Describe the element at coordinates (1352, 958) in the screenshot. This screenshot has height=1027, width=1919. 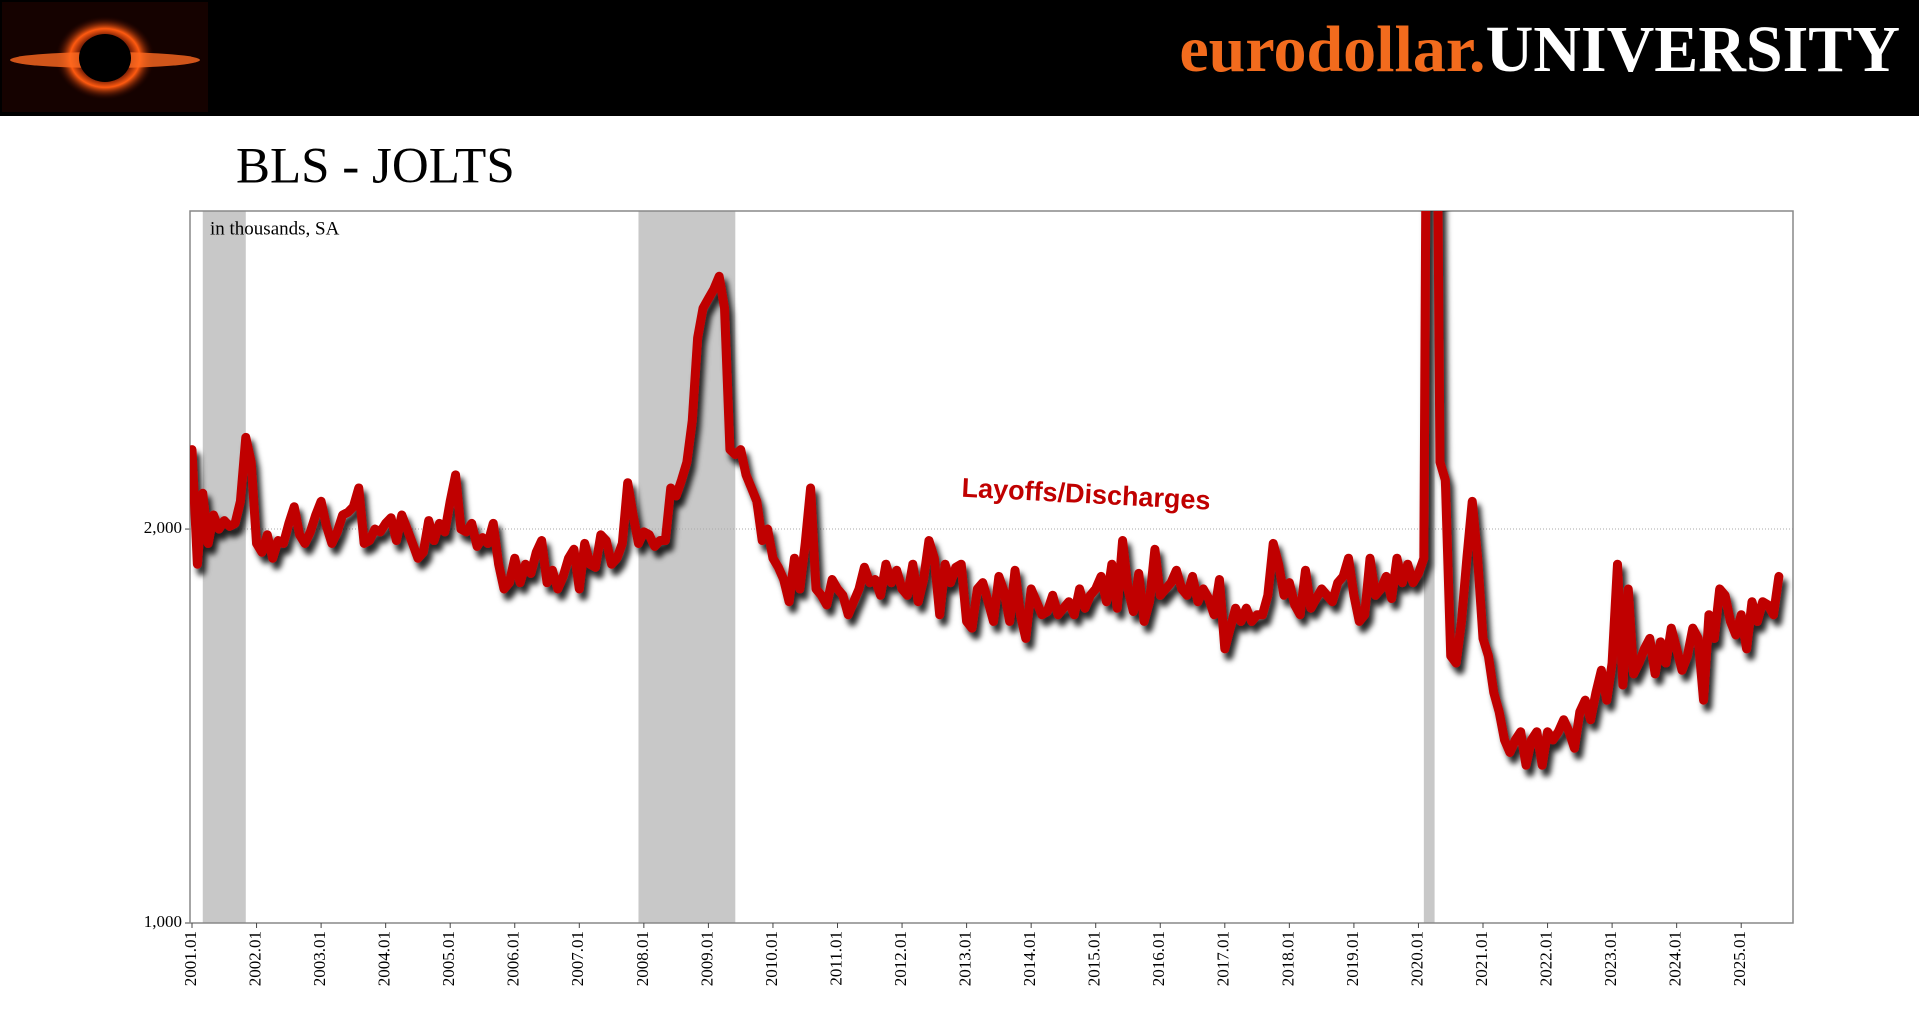
I see `x-tick-label: 2019.01` at that location.